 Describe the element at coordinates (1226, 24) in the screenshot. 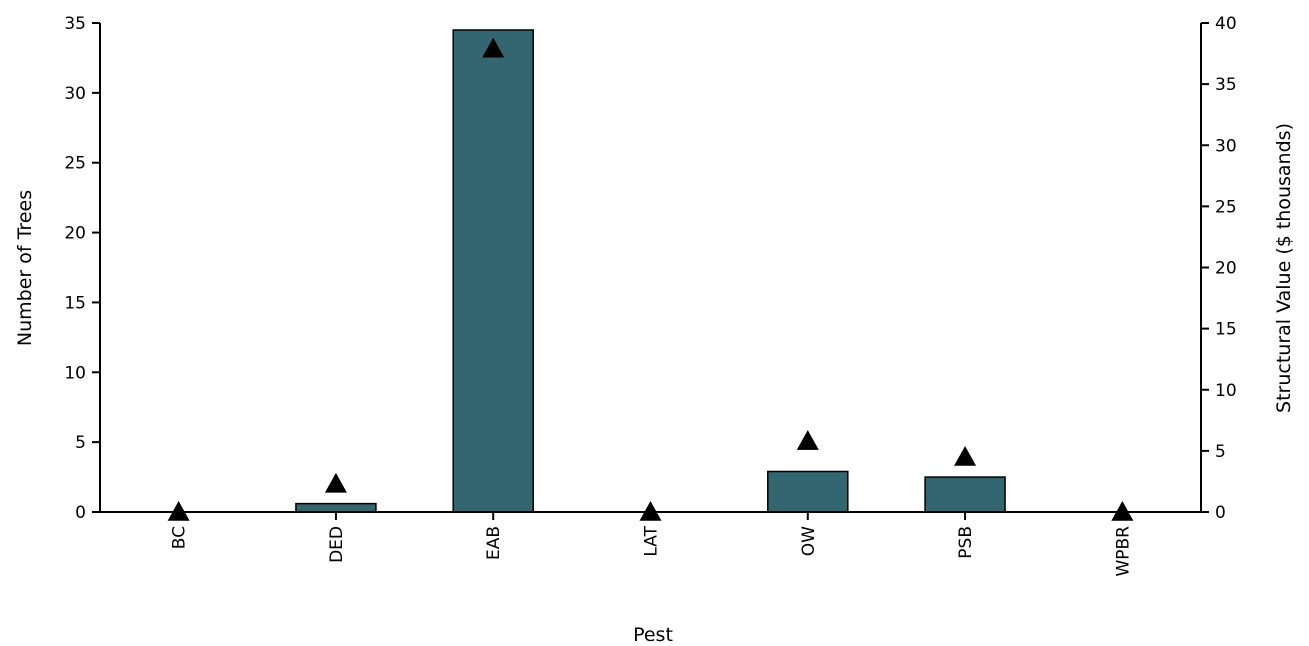

I see `y2-tick-label: 40` at that location.